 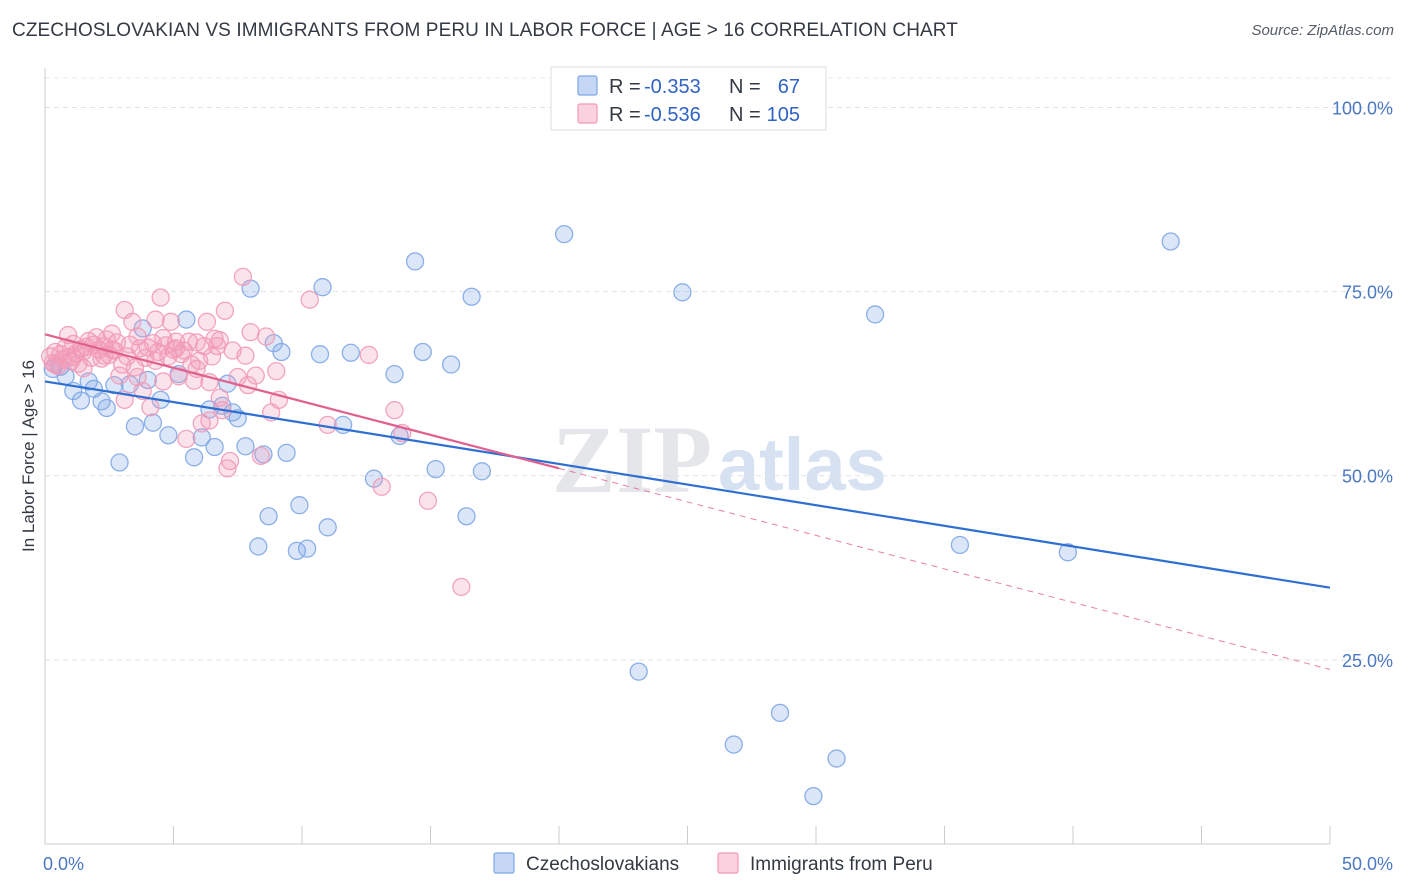 I want to click on y-tick-labels: 100.0% 75.0% 50.0% 25.0%, so click(x=1362, y=384).